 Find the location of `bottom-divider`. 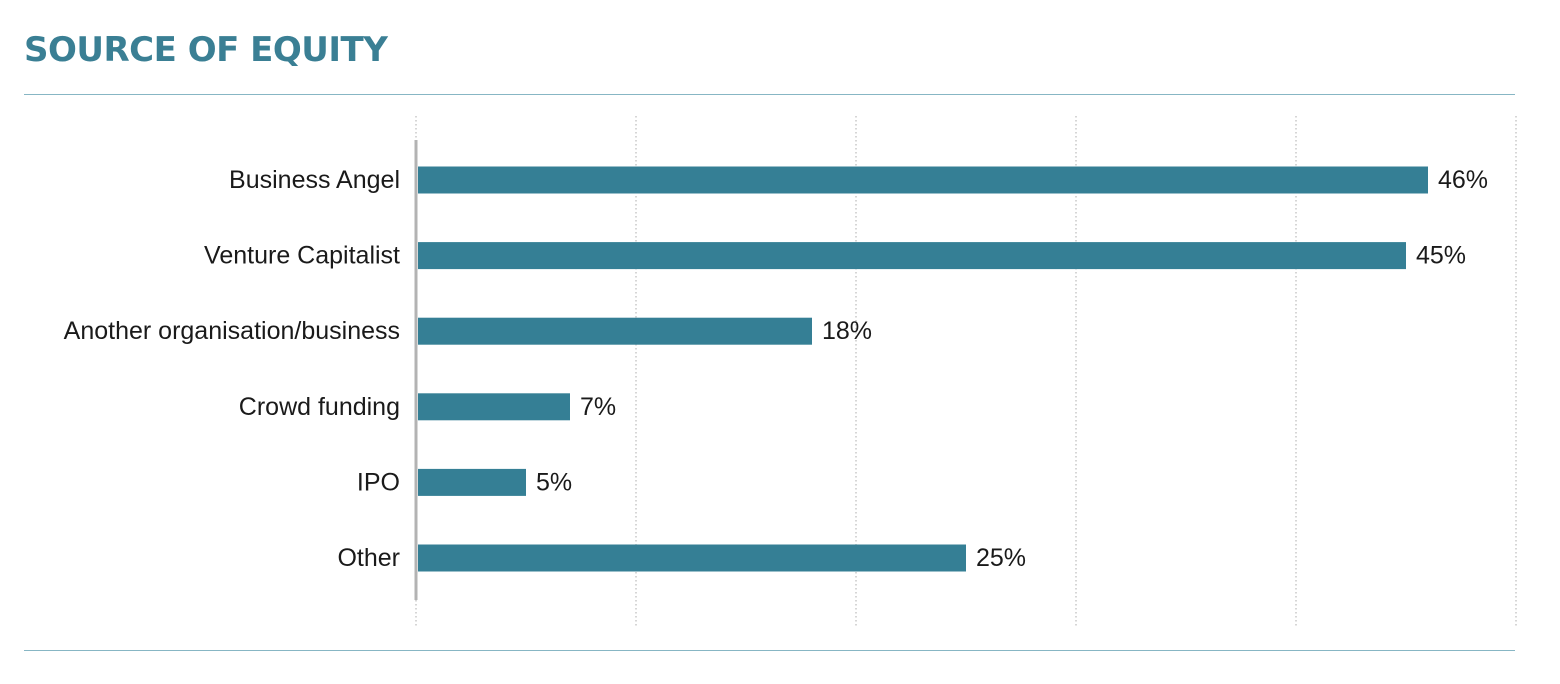

bottom-divider is located at coordinates (769, 650).